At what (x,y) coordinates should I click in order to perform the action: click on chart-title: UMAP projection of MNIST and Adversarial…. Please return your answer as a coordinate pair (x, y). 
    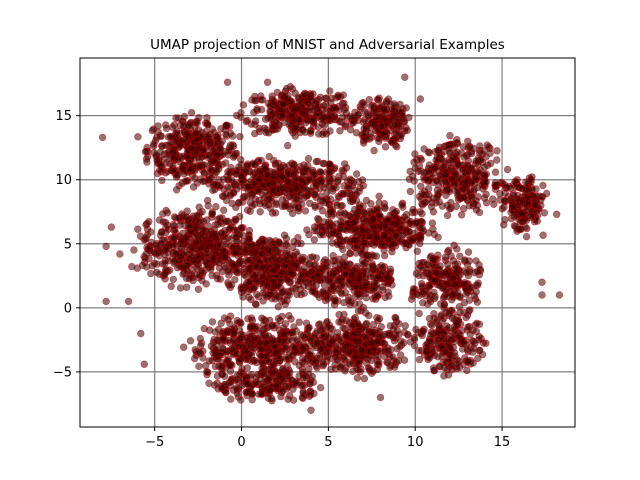
    Looking at the image, I should click on (327, 45).